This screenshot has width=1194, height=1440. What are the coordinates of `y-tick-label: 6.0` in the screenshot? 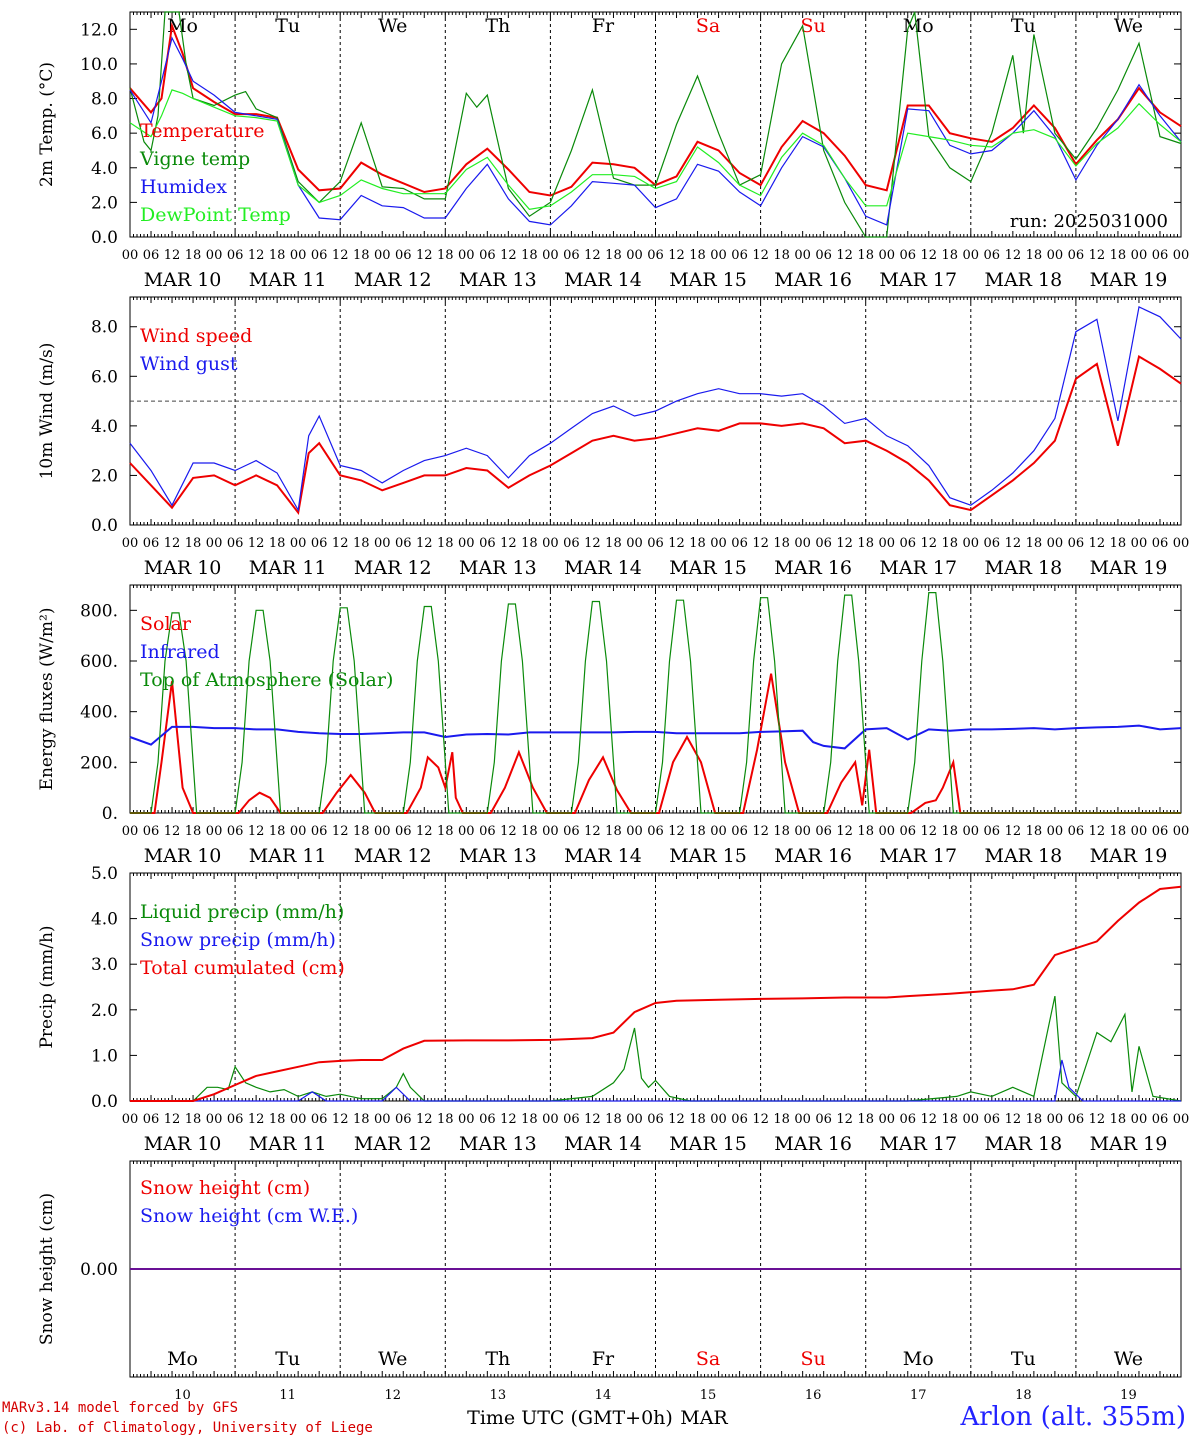 It's located at (104, 134).